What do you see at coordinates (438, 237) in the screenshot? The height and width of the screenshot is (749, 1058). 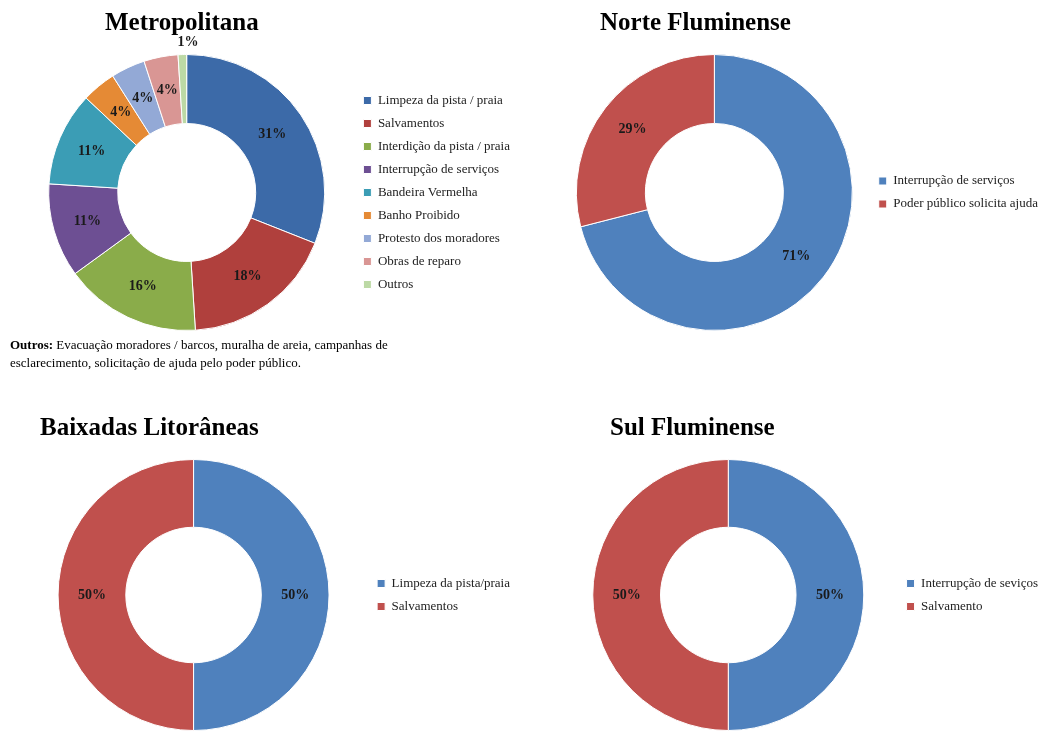 I see `legend-label: Protesto dos moradores` at bounding box center [438, 237].